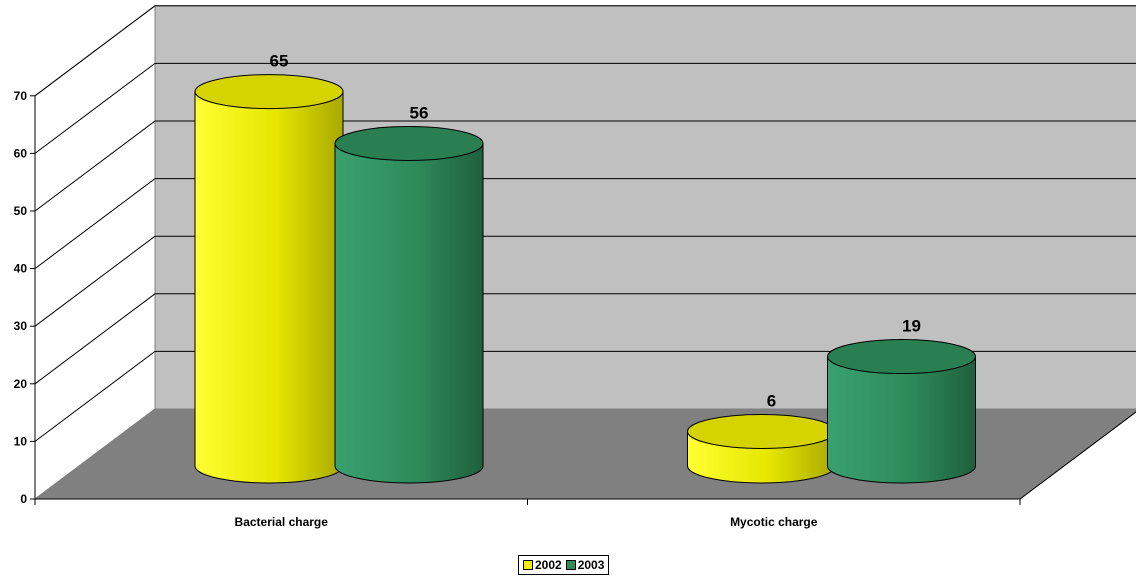 The image size is (1136, 580). I want to click on legend-label-2003: 2003, so click(591, 565).